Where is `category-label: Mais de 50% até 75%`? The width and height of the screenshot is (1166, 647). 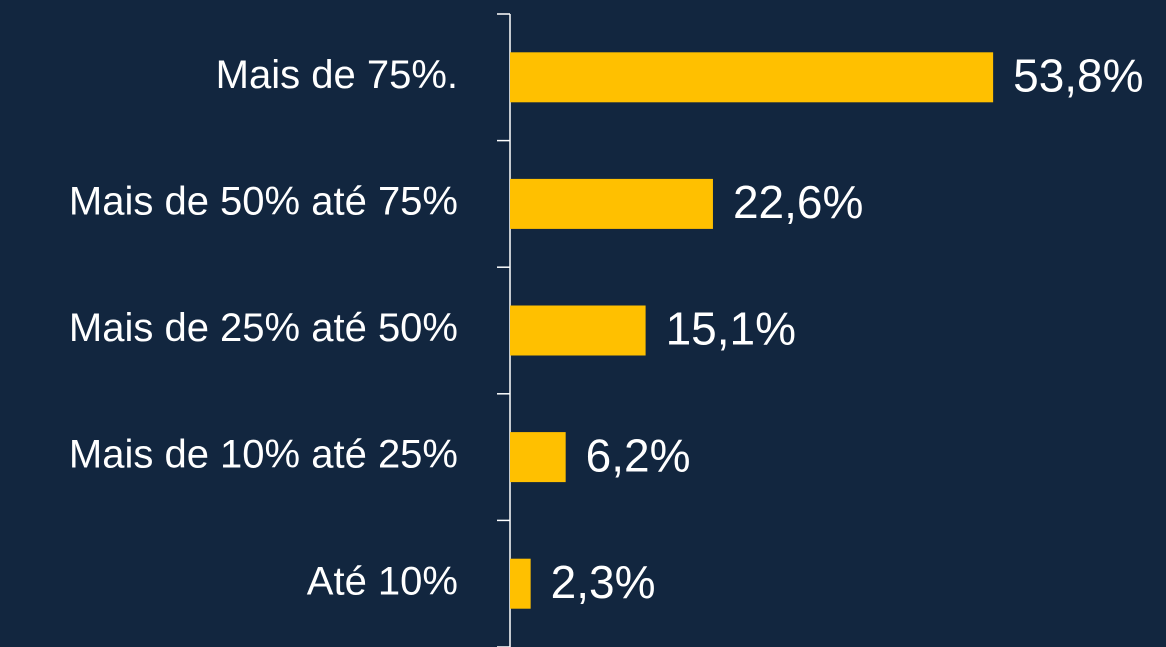
category-label: Mais de 50% até 75% is located at coordinates (263, 201).